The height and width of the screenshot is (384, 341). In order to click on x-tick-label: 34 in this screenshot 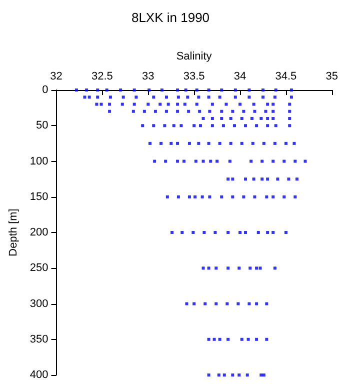, I will do `click(240, 76)`.